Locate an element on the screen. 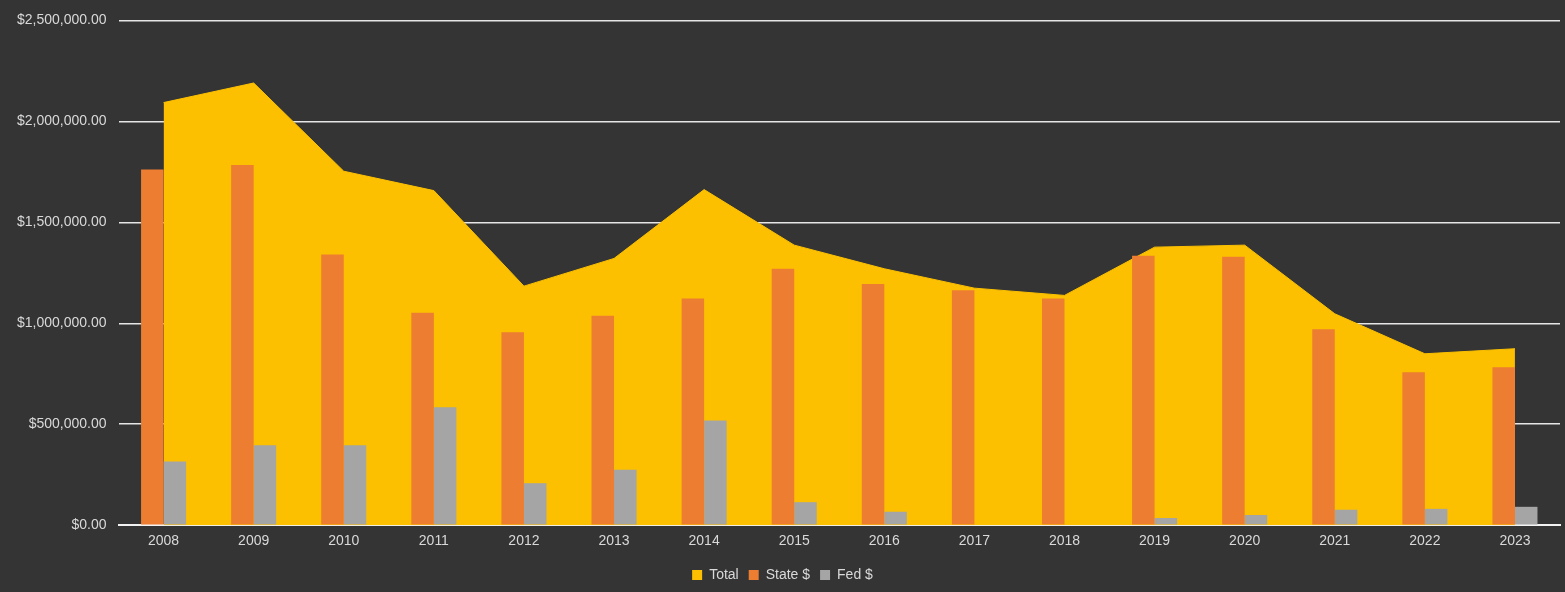 Image resolution: width=1565 pixels, height=592 pixels. x-tick-label: 2015 is located at coordinates (794, 540).